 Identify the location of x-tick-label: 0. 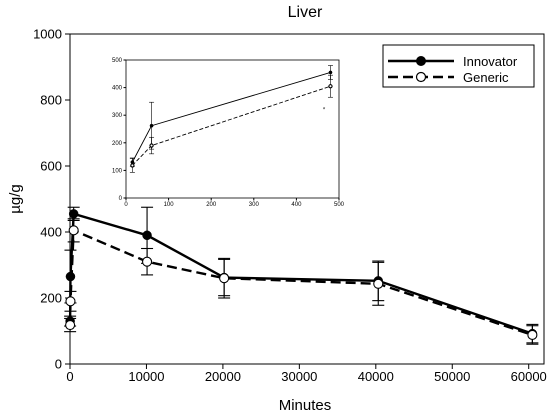
(69, 376).